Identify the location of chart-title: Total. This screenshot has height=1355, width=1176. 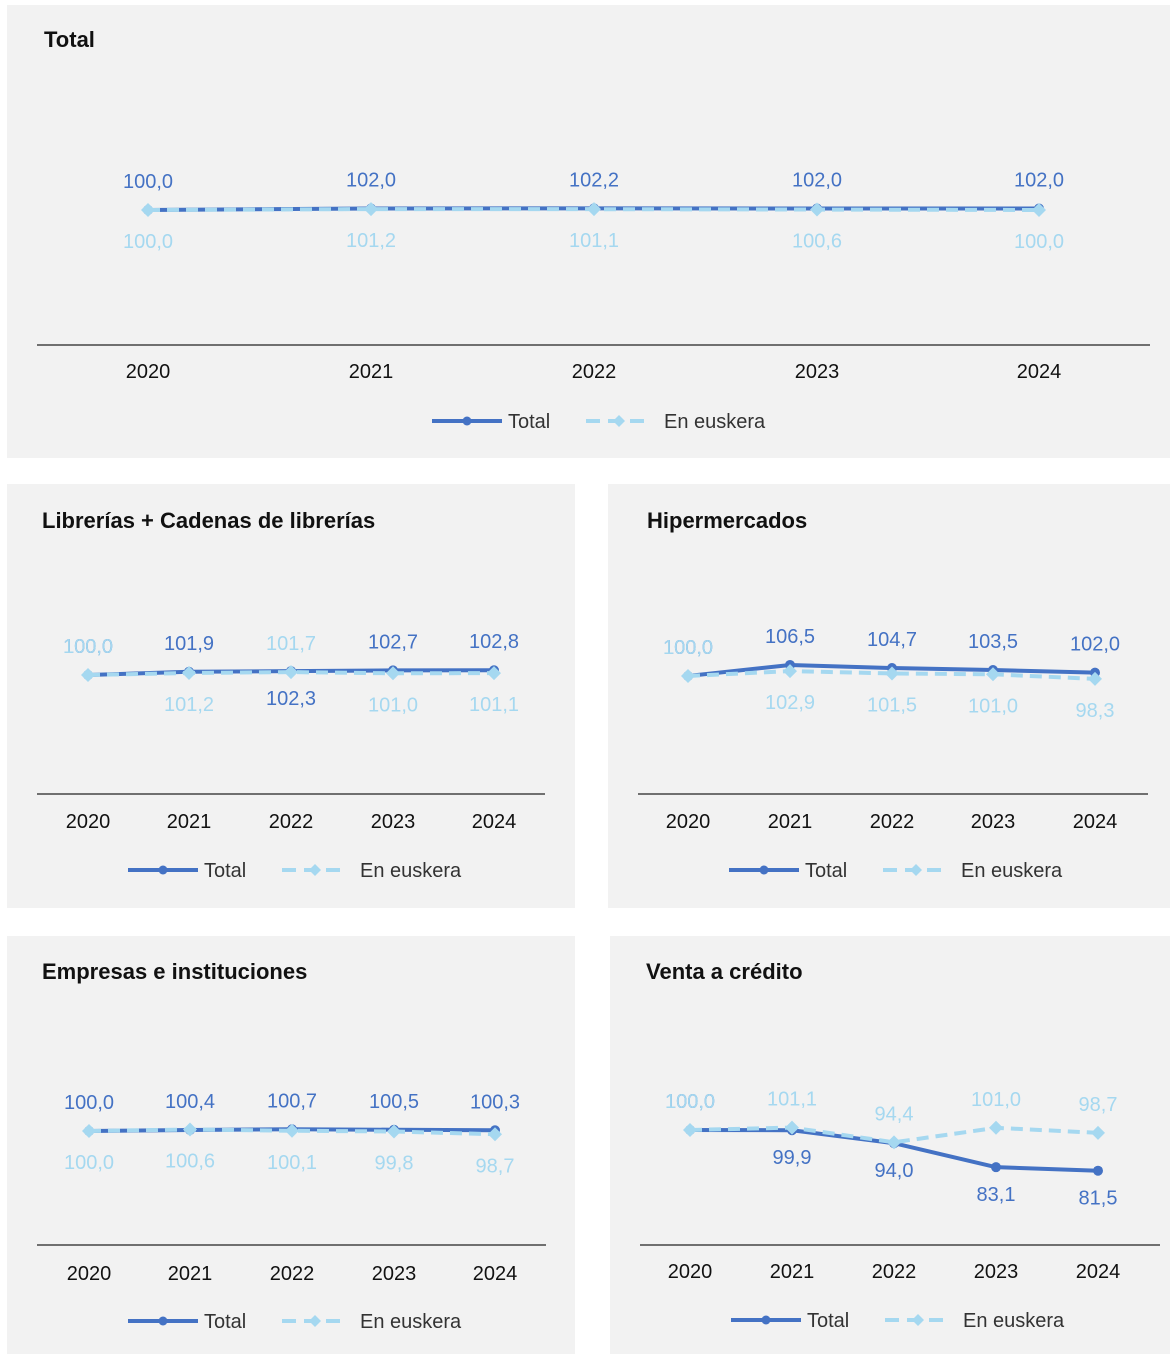
(69, 39).